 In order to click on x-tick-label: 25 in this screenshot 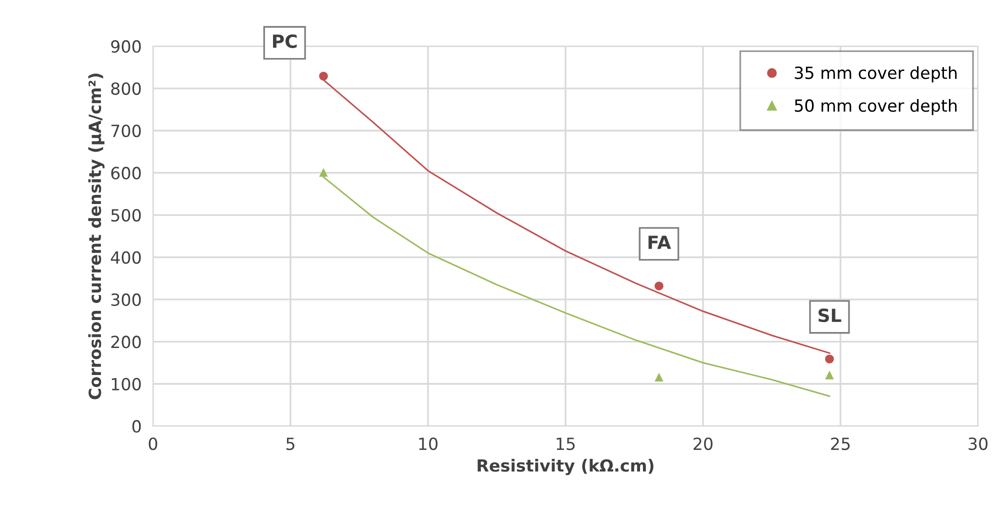, I will do `click(840, 444)`.